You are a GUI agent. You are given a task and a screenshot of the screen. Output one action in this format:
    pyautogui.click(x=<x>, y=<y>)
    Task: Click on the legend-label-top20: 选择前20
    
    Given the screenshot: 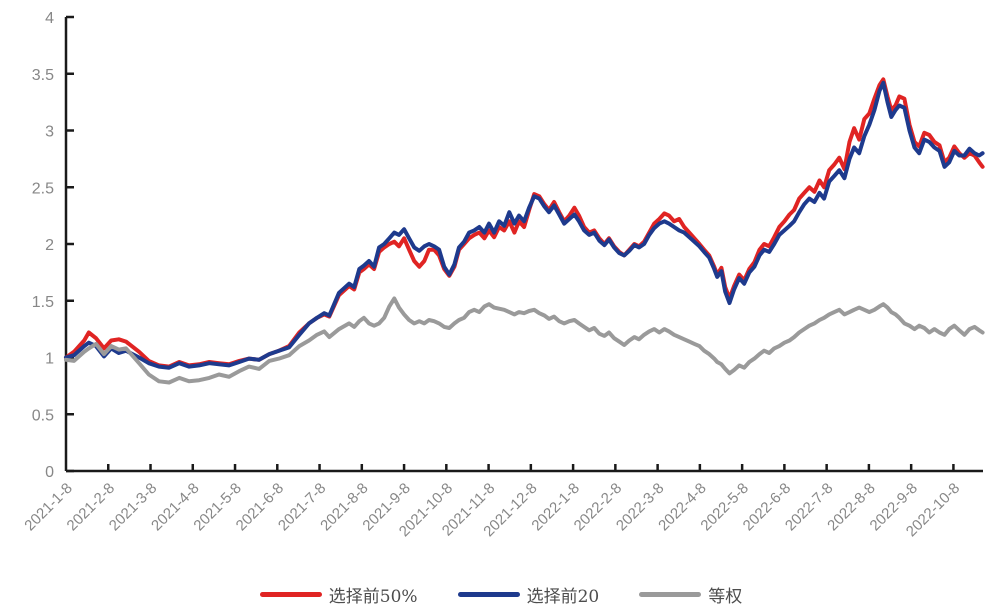 What is the action you would take?
    pyautogui.click(x=563, y=597)
    